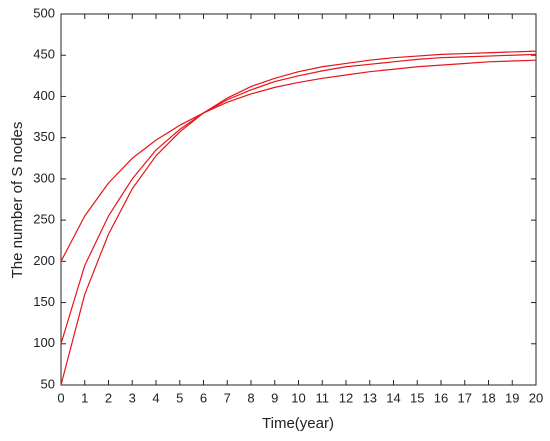 This screenshot has height=441, width=550. What do you see at coordinates (84, 397) in the screenshot?
I see `x-tick-label: 1` at bounding box center [84, 397].